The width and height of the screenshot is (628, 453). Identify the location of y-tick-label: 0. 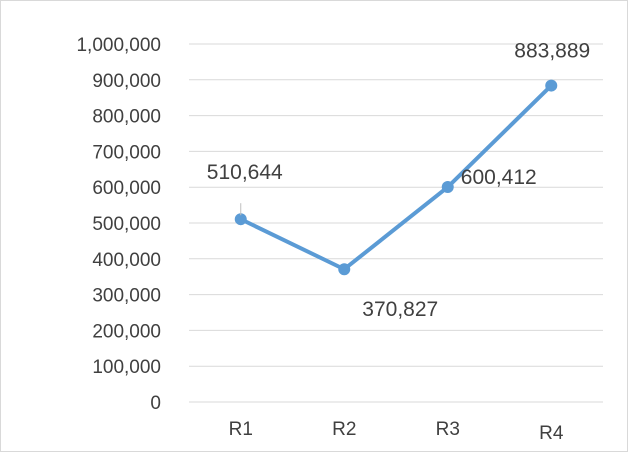
(155, 403).